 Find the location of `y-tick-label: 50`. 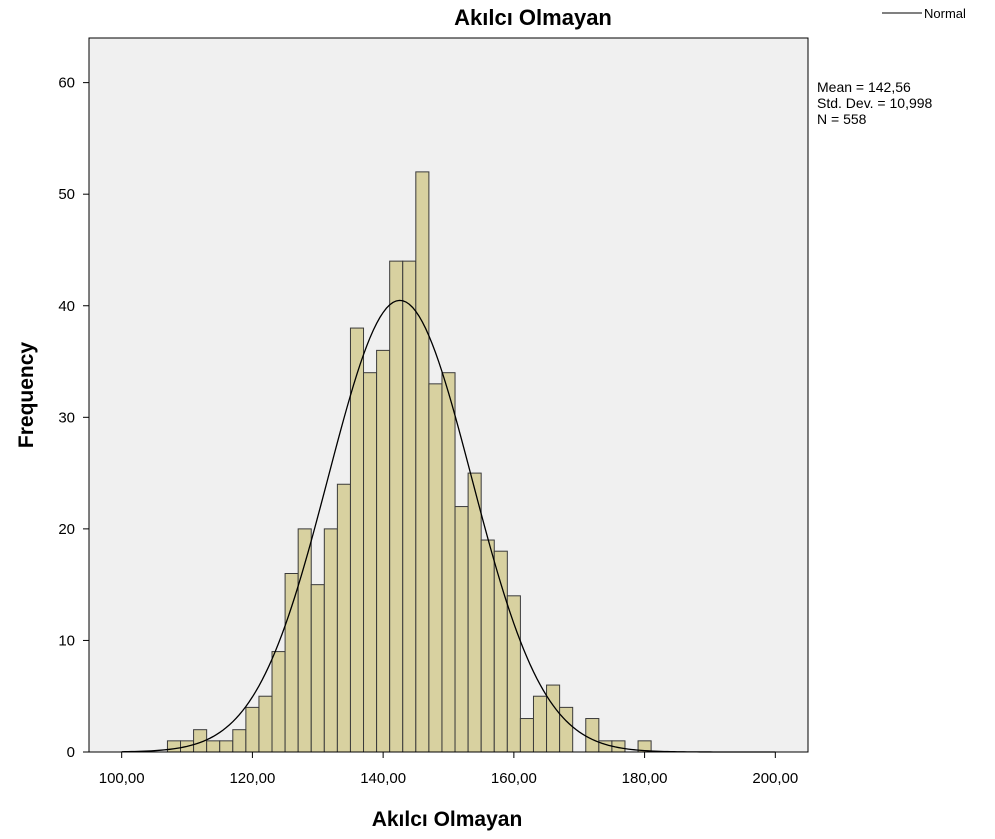

y-tick-label: 50 is located at coordinates (66, 194).